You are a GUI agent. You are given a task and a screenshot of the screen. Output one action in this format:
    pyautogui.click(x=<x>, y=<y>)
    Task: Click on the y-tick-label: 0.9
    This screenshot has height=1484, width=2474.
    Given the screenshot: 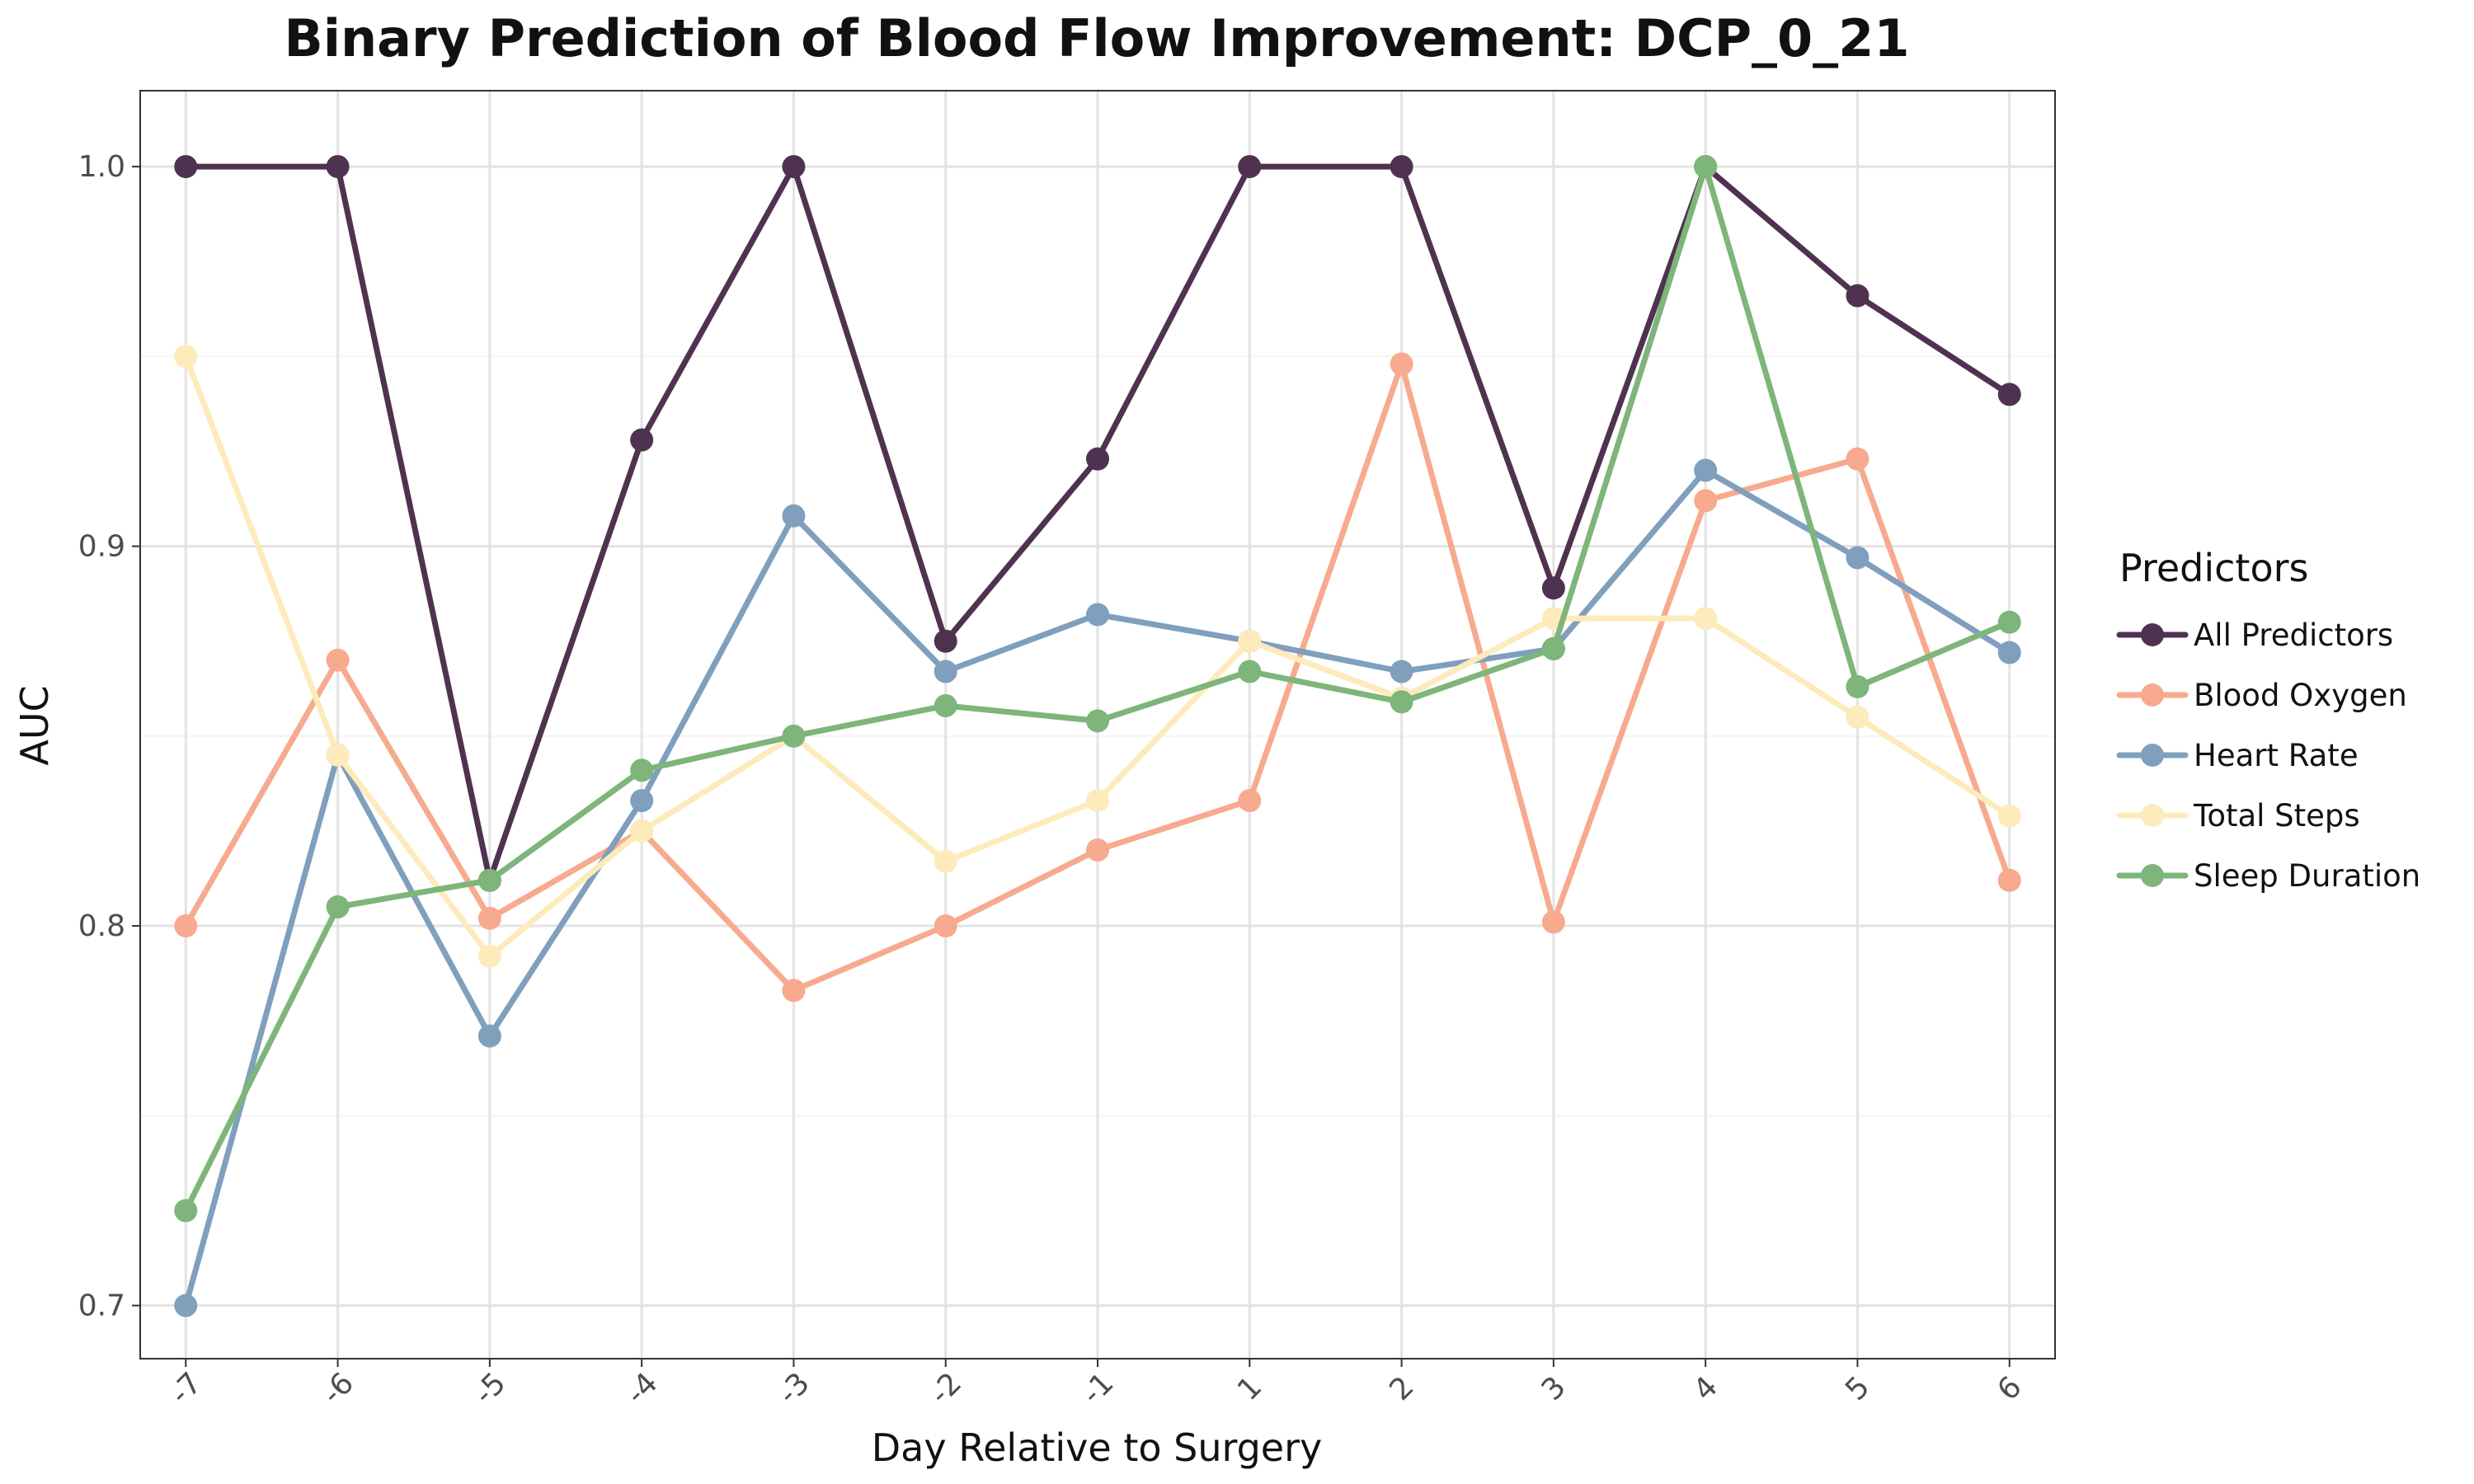 What is the action you would take?
    pyautogui.click(x=101, y=547)
    